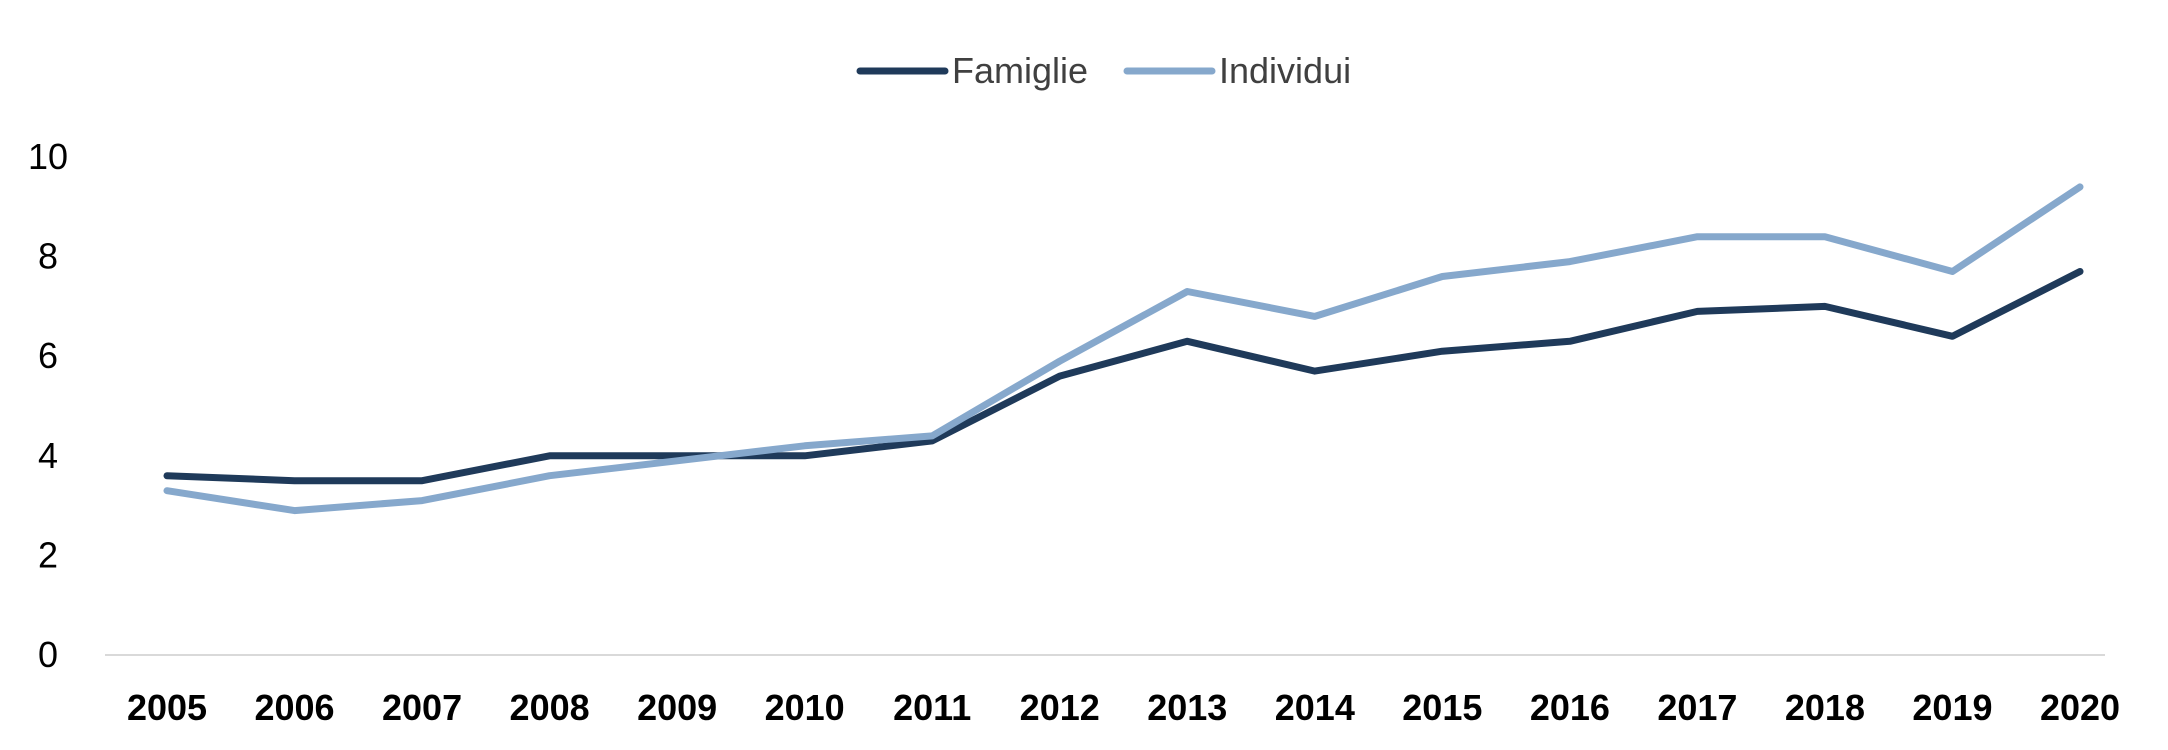 The image size is (2168, 750). I want to click on x-tick-label: 2005, so click(167, 707).